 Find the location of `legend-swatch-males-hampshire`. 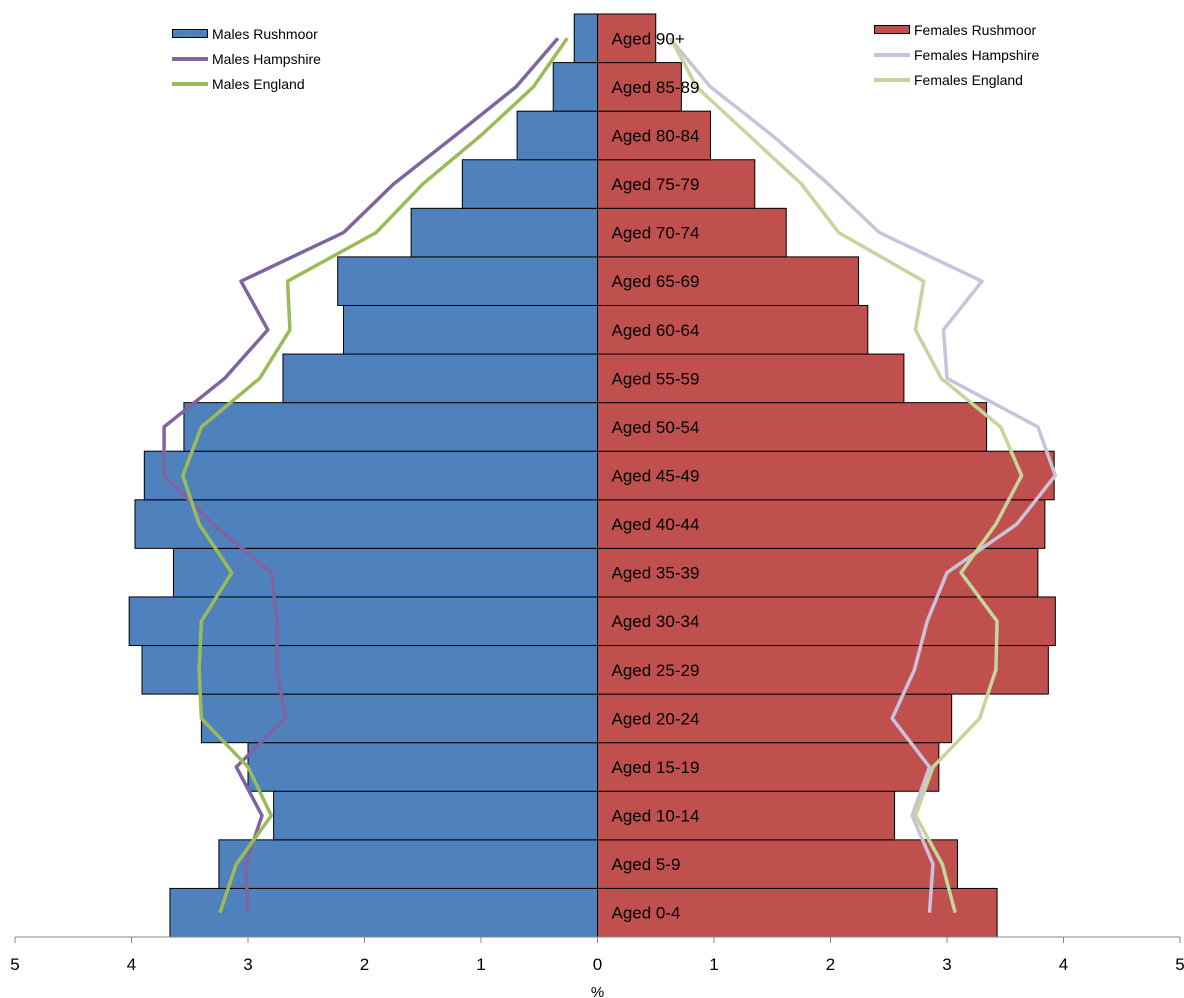

legend-swatch-males-hampshire is located at coordinates (190, 58).